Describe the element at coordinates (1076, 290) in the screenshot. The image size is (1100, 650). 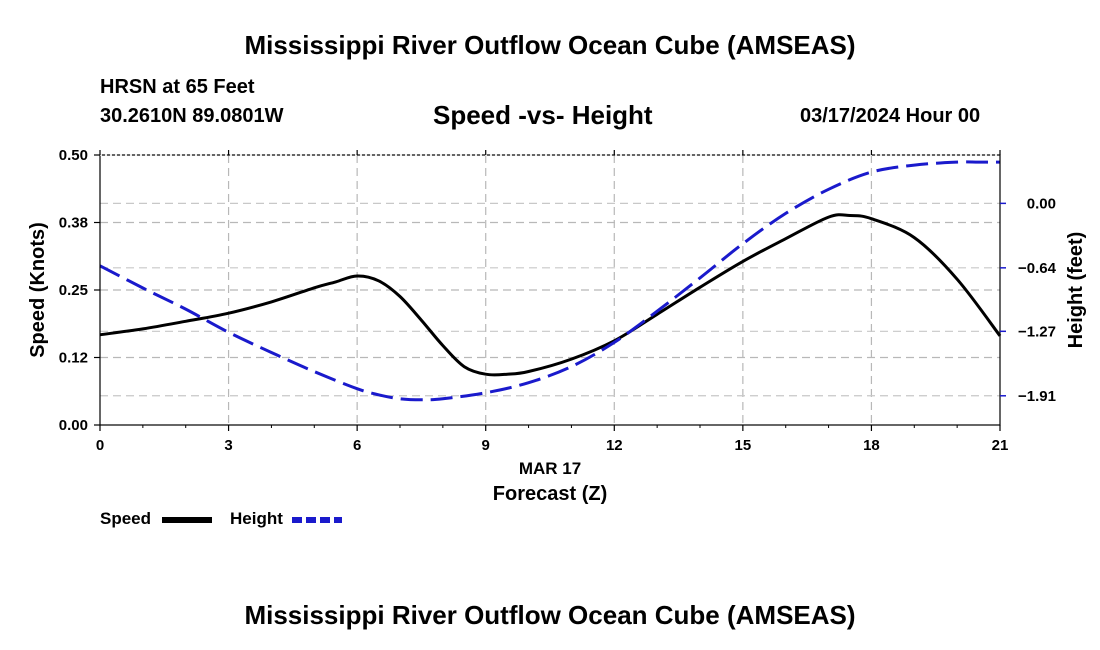
I see `y2-axis-label: Height (feet)` at that location.